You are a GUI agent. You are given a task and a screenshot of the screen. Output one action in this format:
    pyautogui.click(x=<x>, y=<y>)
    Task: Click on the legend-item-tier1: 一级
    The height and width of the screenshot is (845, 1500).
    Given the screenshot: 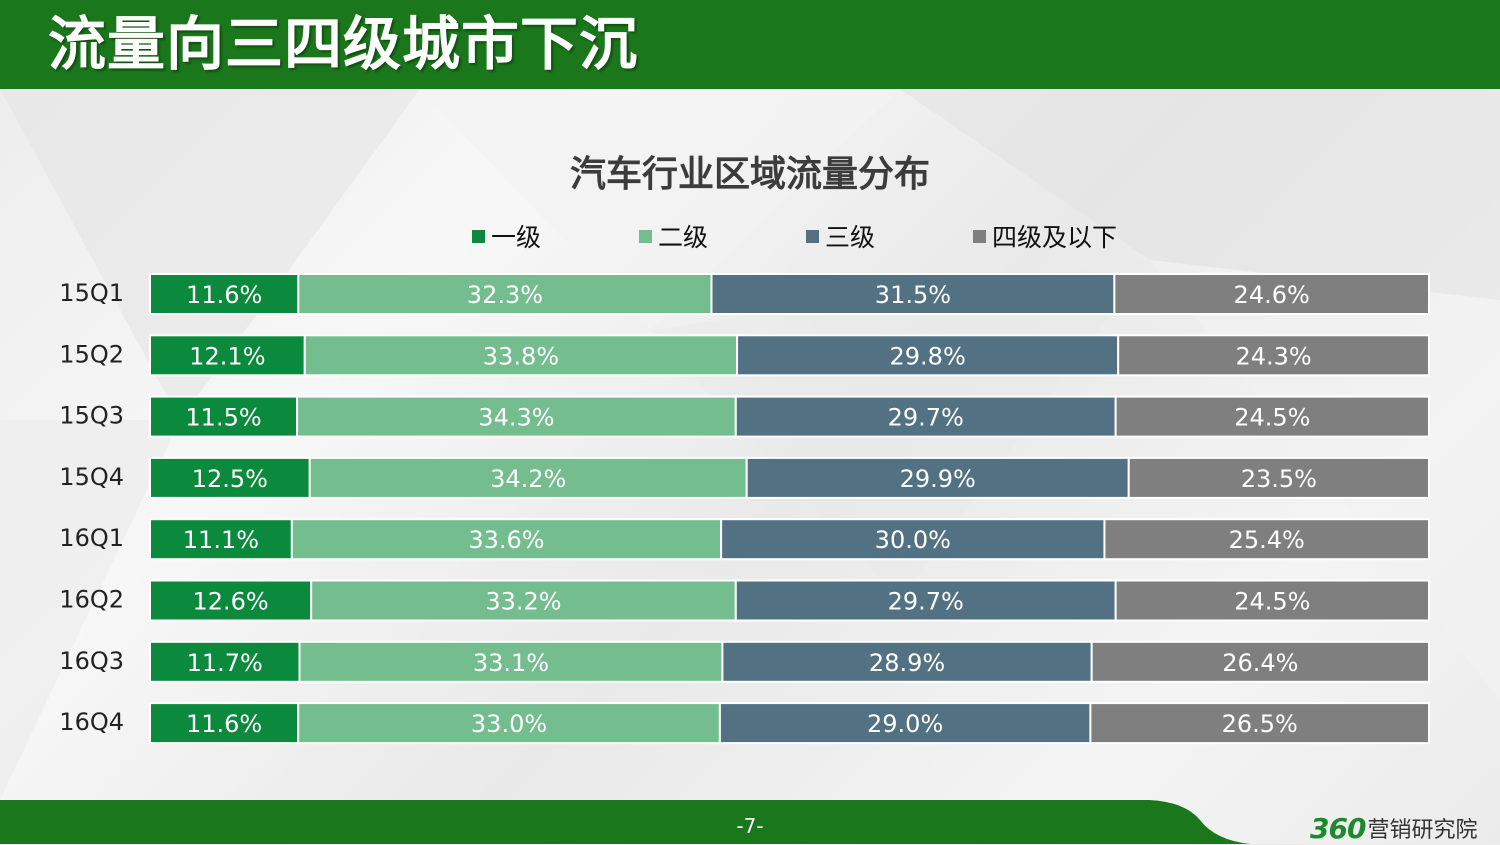 What is the action you would take?
    pyautogui.click(x=506, y=236)
    